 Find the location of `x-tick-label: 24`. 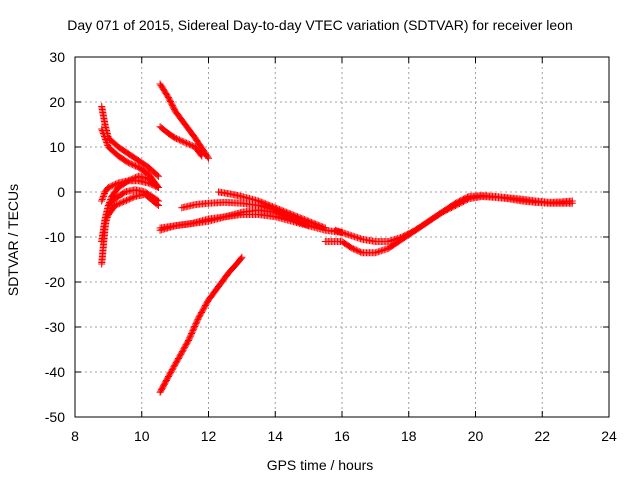

x-tick-label: 24 is located at coordinates (609, 436).